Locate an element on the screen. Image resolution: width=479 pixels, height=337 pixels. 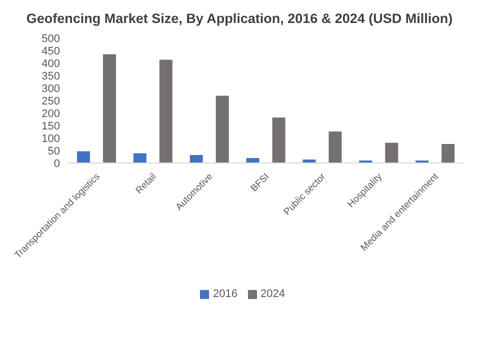
y-tick-label: 0 is located at coordinates (57, 164).